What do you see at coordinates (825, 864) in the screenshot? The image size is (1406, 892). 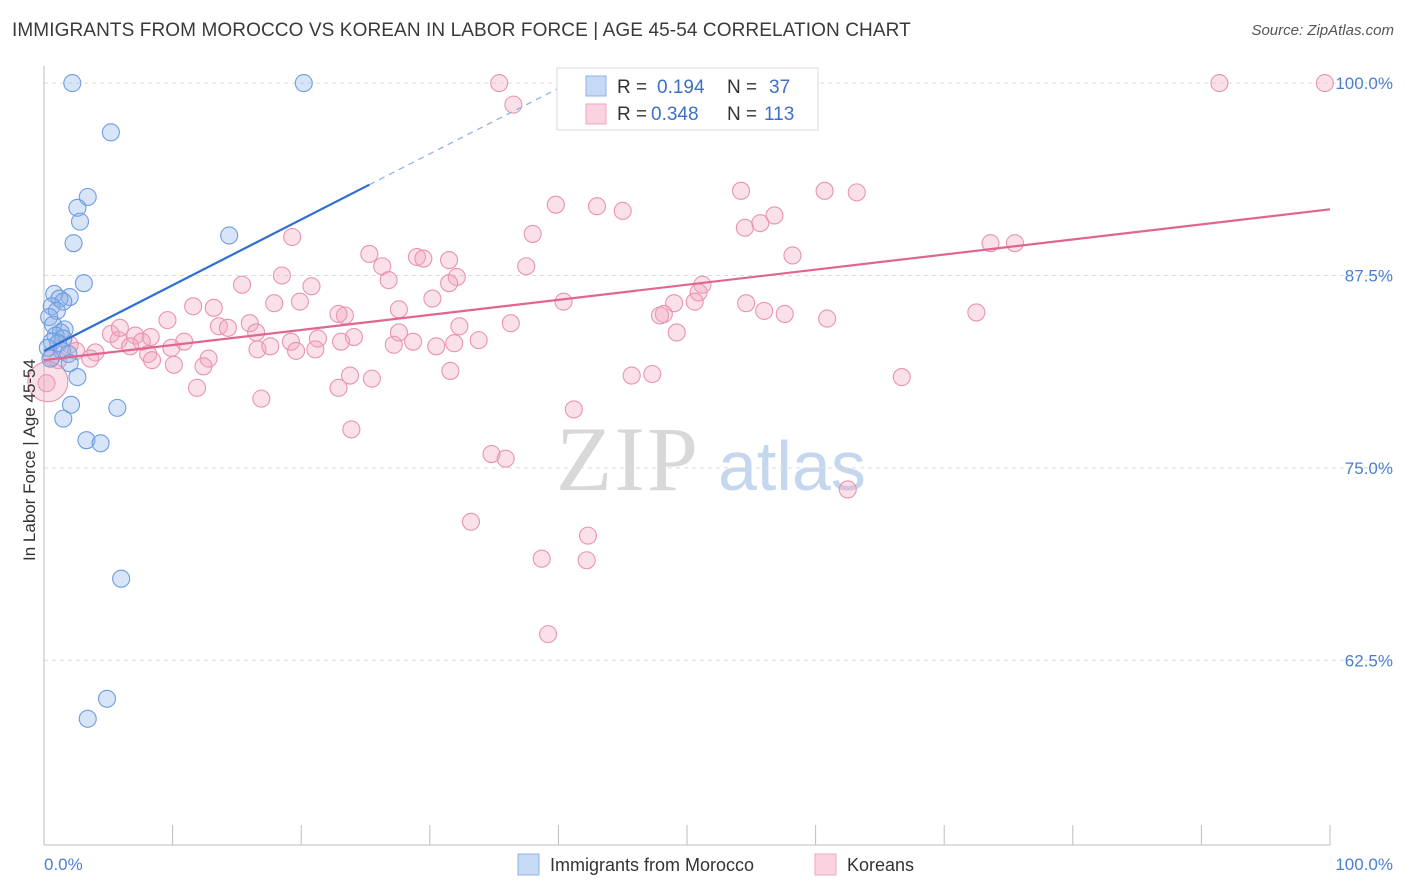 I see `legend-swatch-koreans` at bounding box center [825, 864].